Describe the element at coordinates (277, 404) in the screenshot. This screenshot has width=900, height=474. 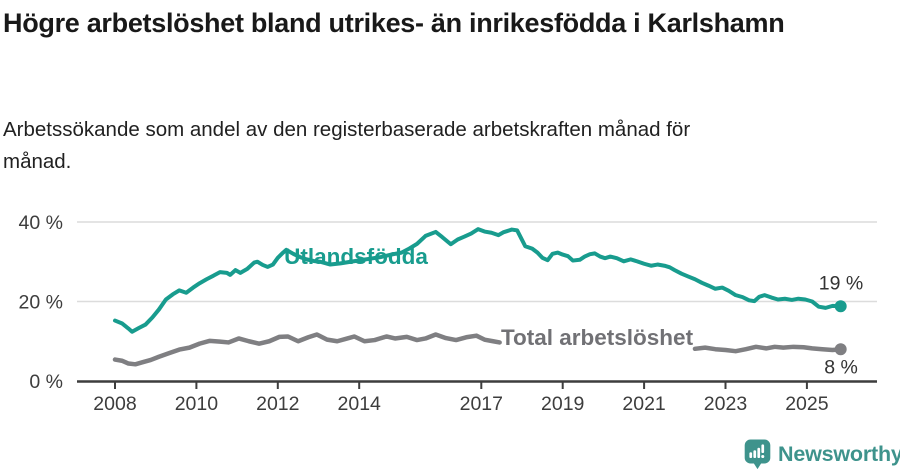
I see `x-tick-label: 2012` at that location.